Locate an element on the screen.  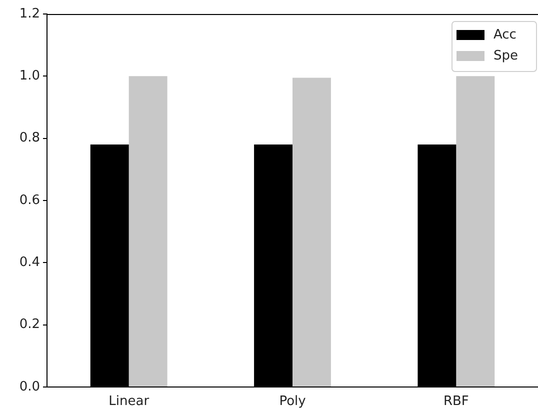
y-tick-label: 1.2 is located at coordinates (29, 14).